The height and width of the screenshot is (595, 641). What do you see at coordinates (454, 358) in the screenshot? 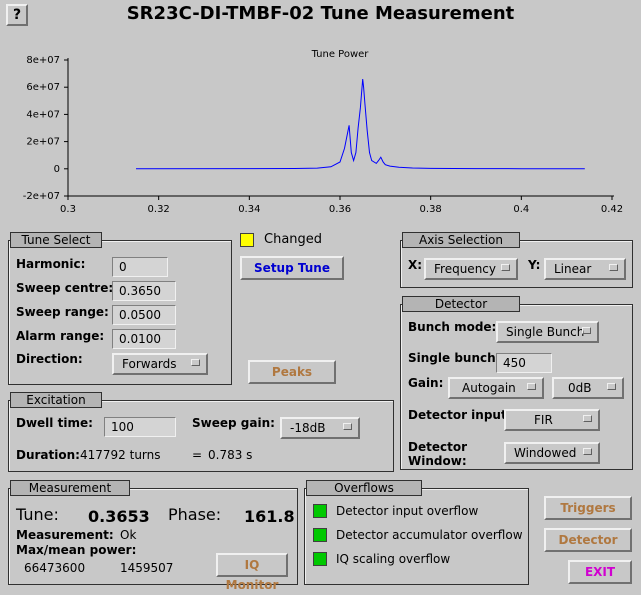
I see `single-bunch-label: Single bunch:` at bounding box center [454, 358].